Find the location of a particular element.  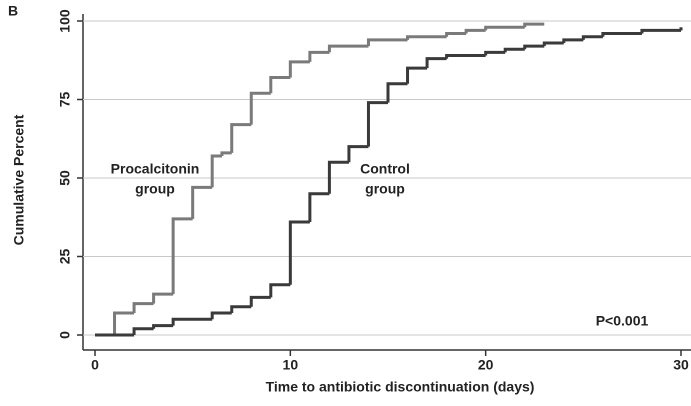

y-tick-label: 0 is located at coordinates (65, 335).